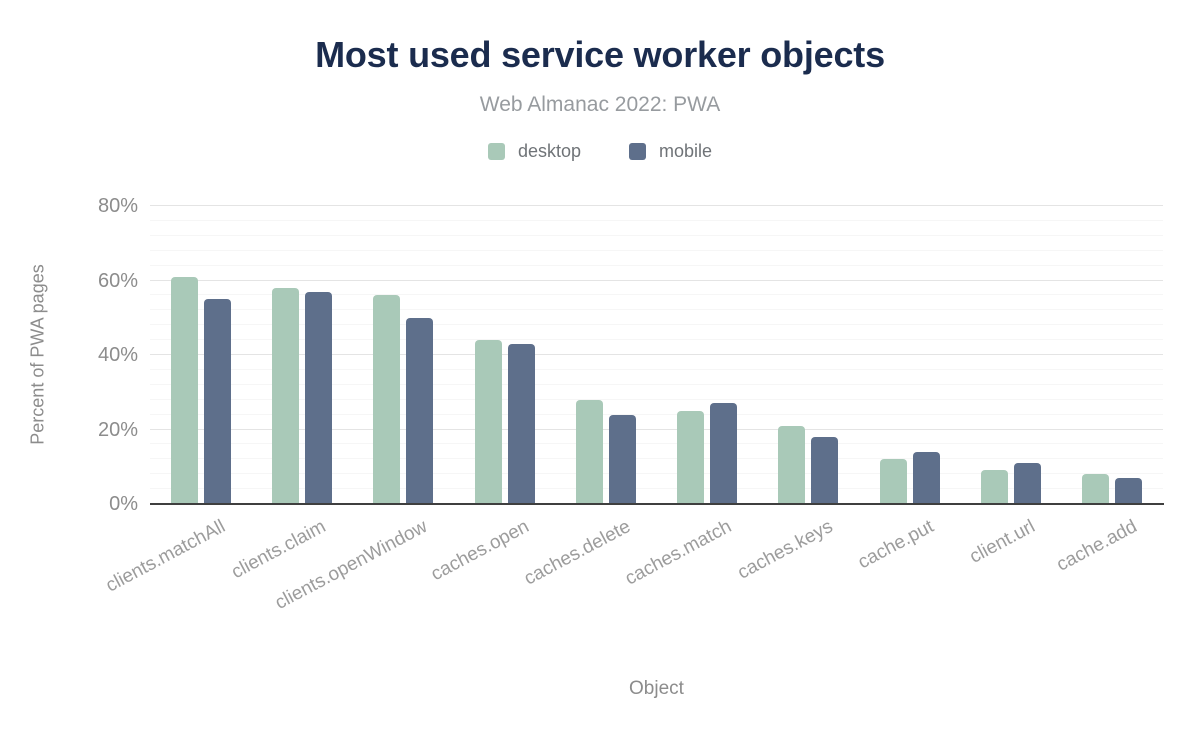 This screenshot has width=1200, height=742. I want to click on bar-desktop-clients.openWindow, so click(387, 399).